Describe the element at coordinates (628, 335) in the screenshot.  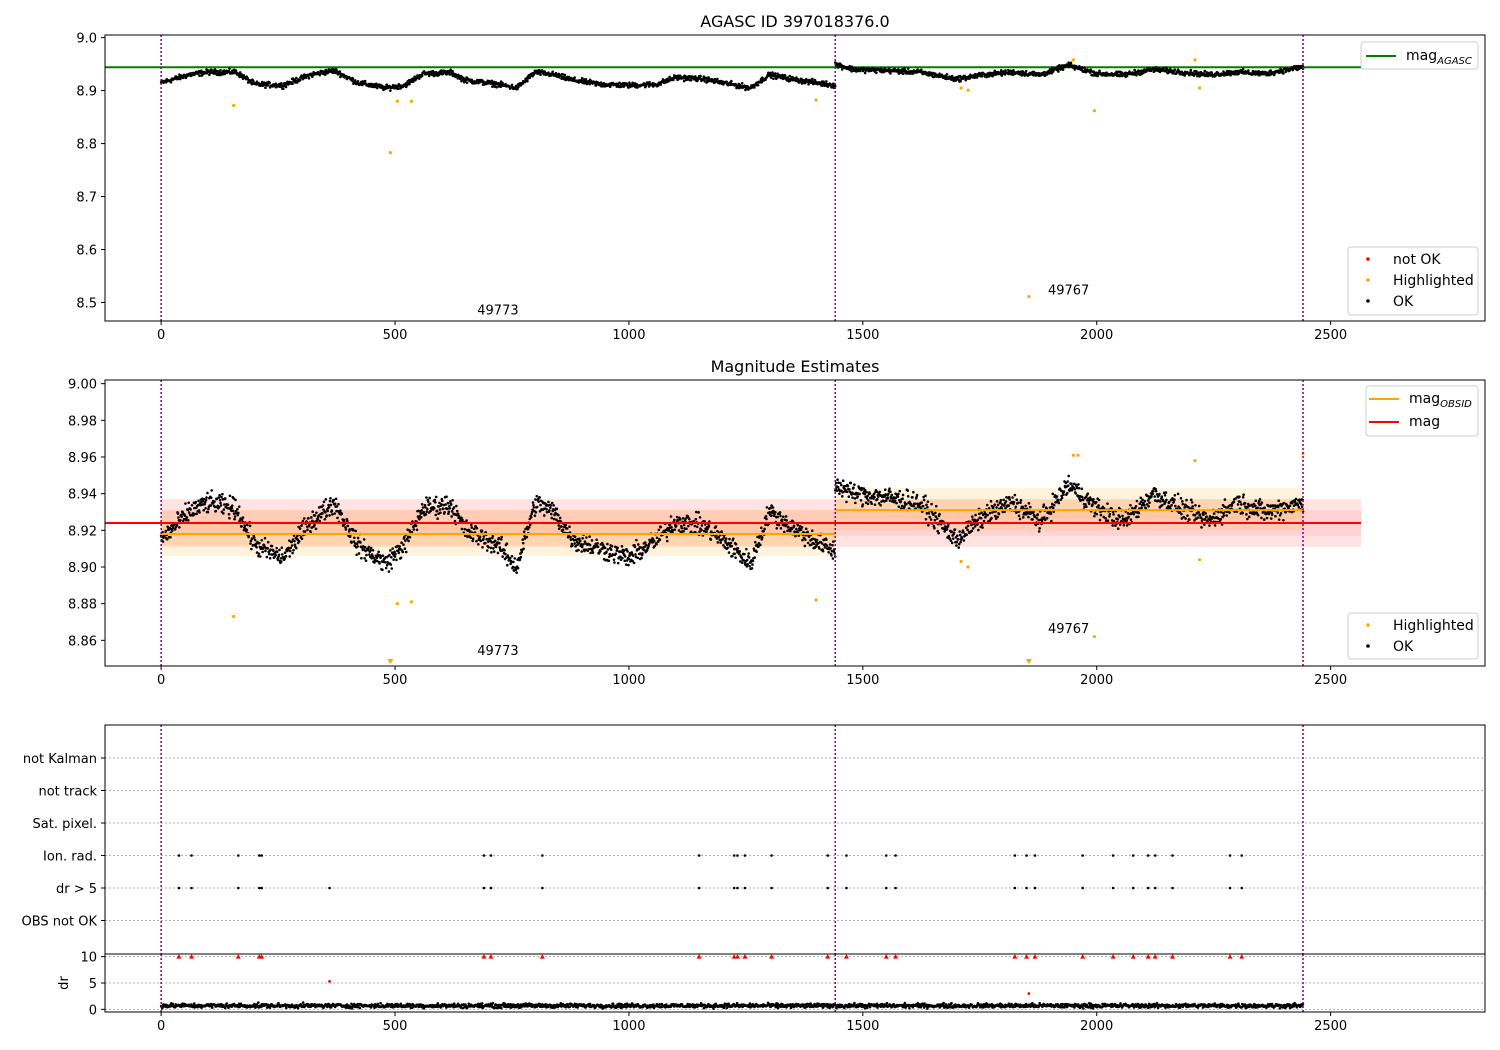
I see `x-tick-label: 1000` at that location.